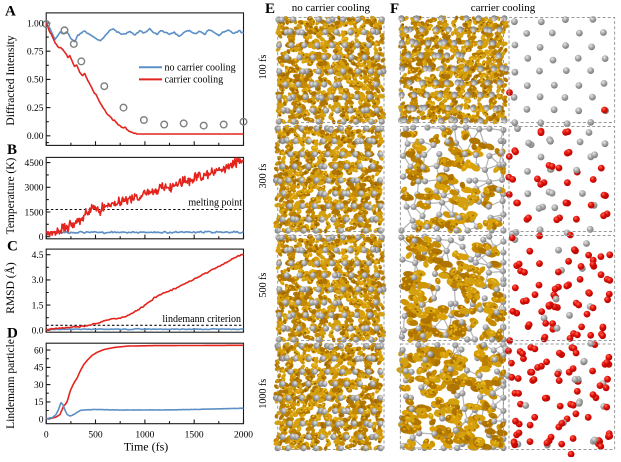  What do you see at coordinates (12, 247) in the screenshot?
I see `svg-text: C` at bounding box center [12, 247].